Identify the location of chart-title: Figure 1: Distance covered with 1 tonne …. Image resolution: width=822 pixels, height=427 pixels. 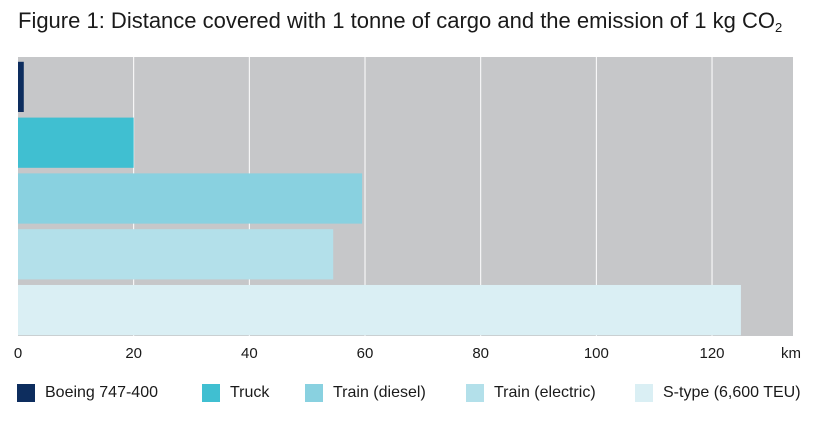
(400, 21).